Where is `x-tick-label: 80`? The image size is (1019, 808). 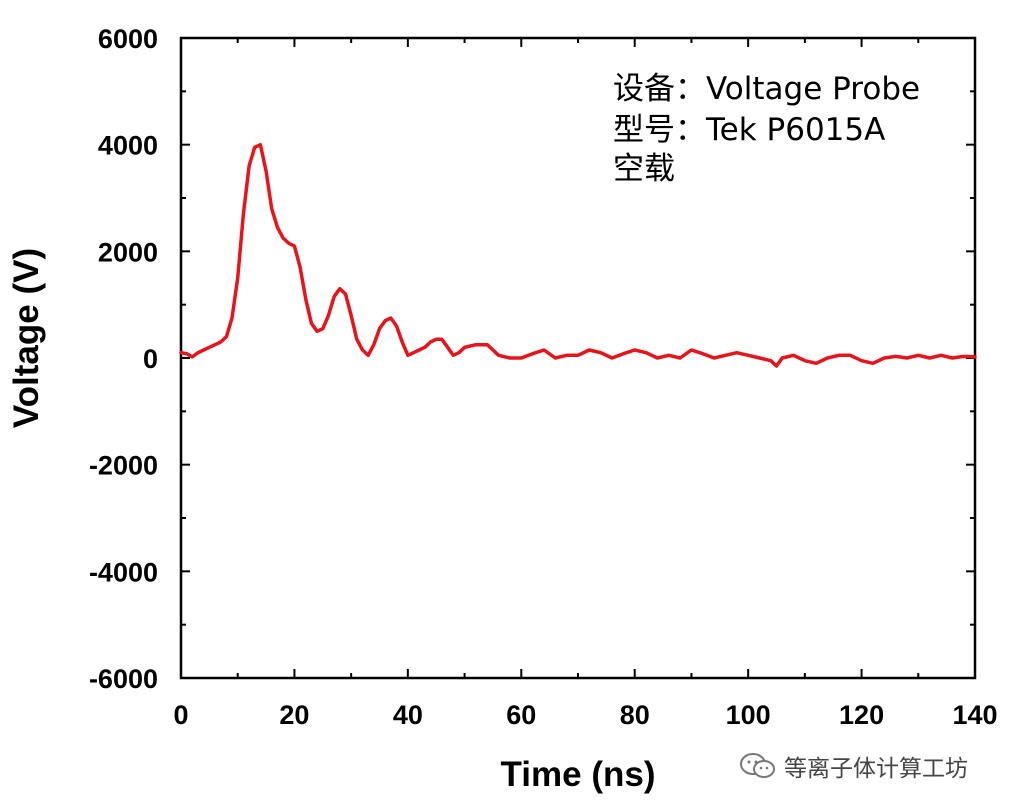 x-tick-label: 80 is located at coordinates (635, 715).